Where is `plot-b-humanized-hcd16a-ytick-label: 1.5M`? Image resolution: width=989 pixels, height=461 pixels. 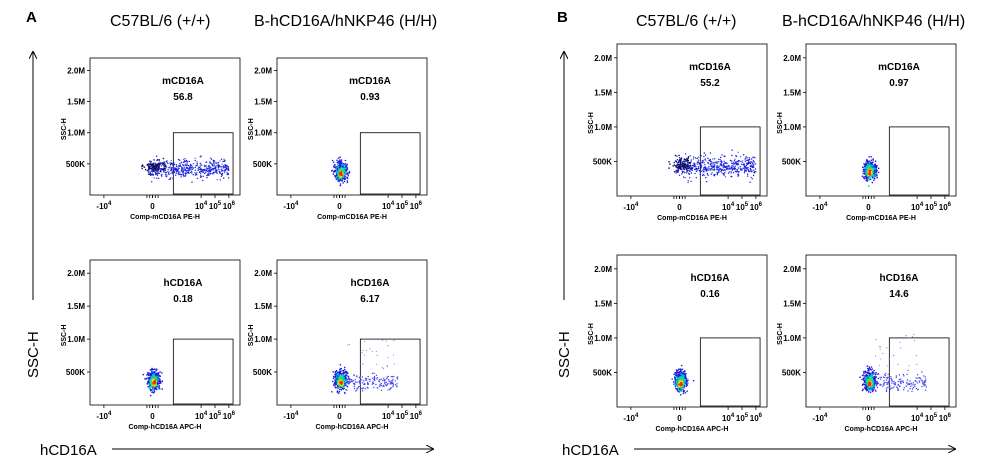
plot-b-humanized-hcd16a-ytick-label: 1.5M is located at coordinates (792, 303).